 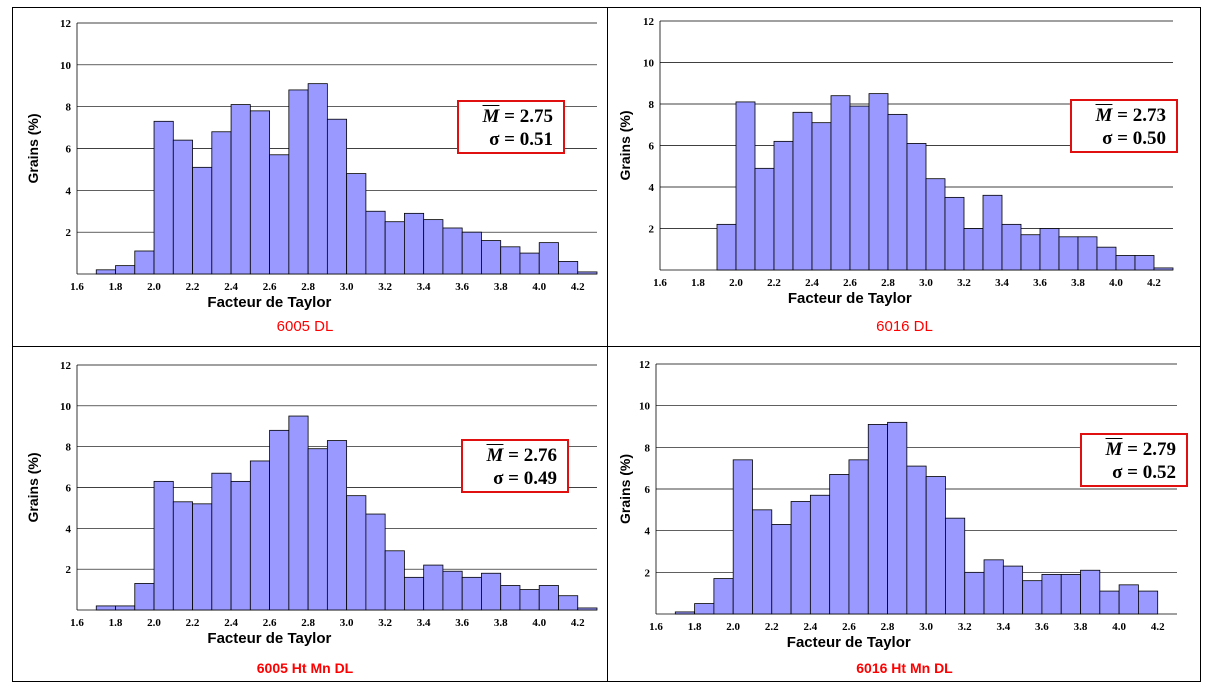 I want to click on mean-label: M = 2.79, so click(x=1140, y=449).